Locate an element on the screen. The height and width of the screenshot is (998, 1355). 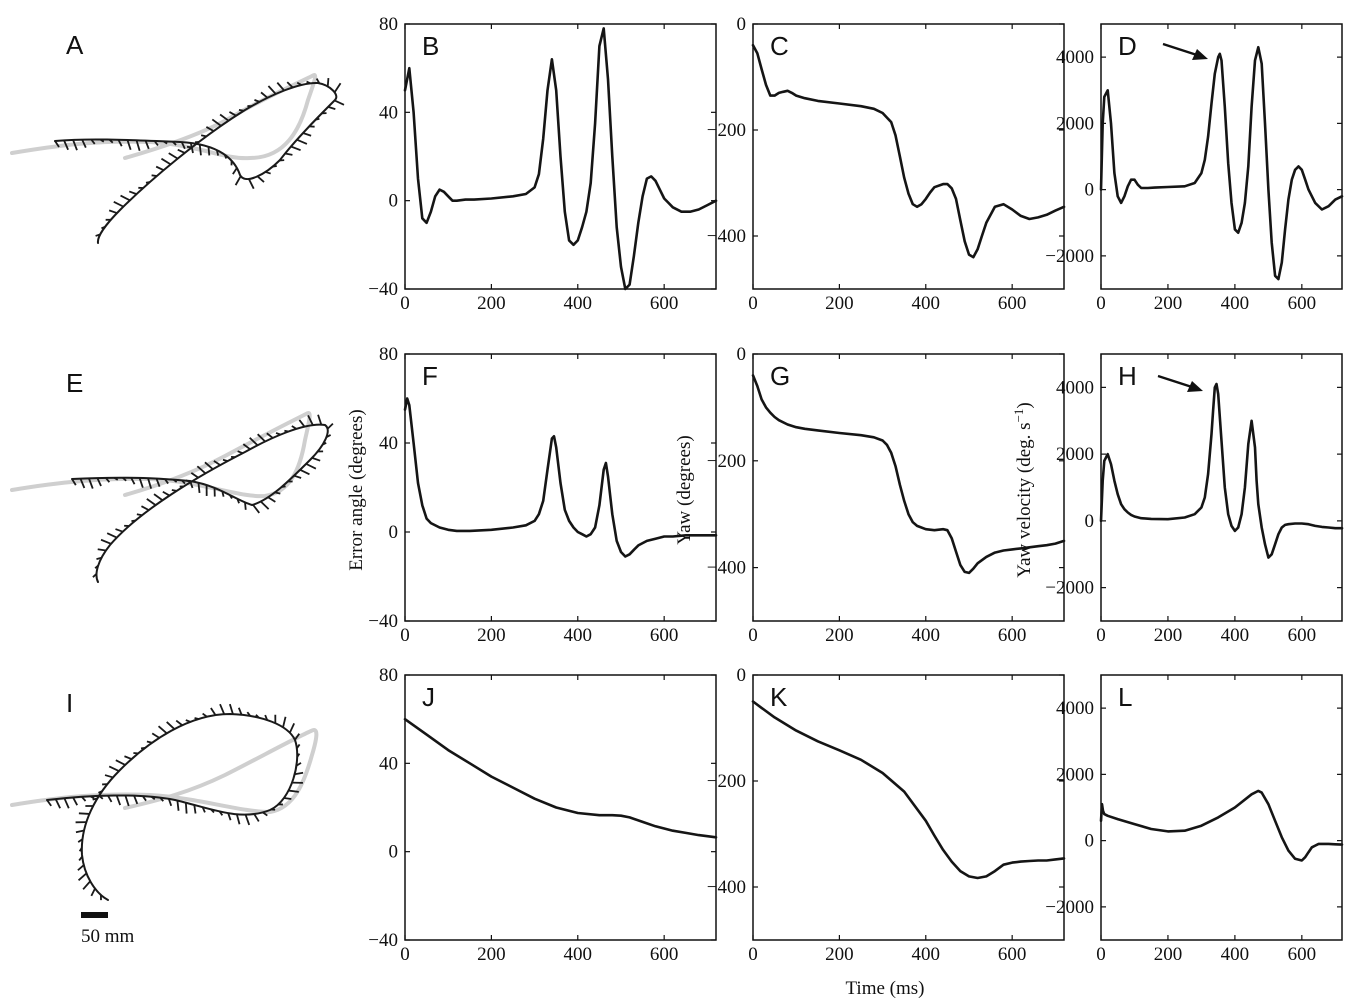
data-line-b is located at coordinates (560, 159).